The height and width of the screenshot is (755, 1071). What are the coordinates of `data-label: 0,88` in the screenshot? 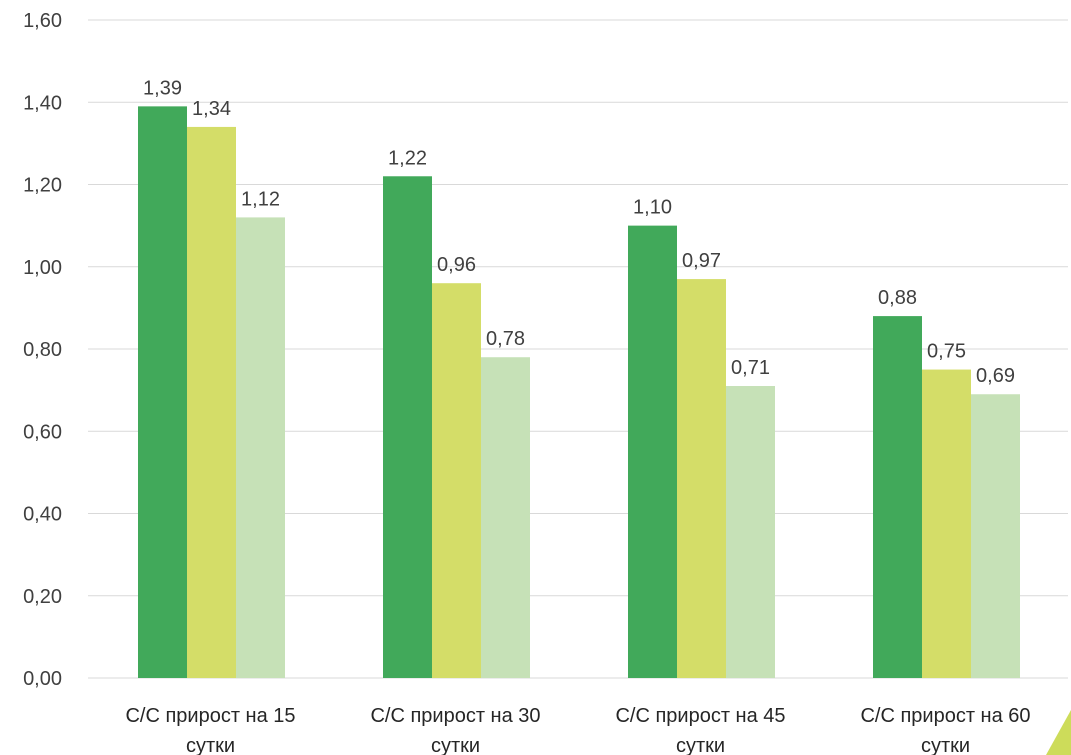 It's located at (897, 298).